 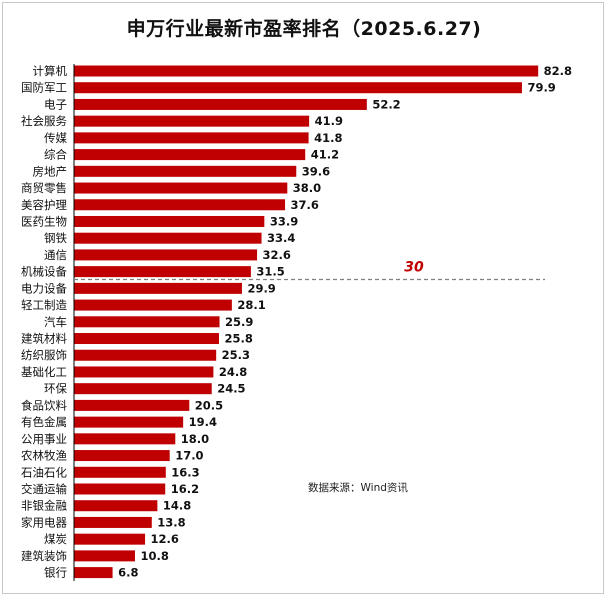 What do you see at coordinates (329, 121) in the screenshot?
I see `value-label: 41.9` at bounding box center [329, 121].